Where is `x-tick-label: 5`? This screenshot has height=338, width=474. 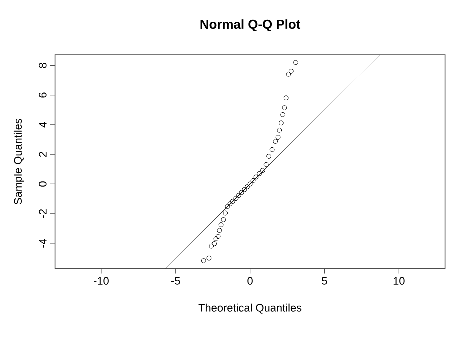 x-tick-label: 5 is located at coordinates (325, 281).